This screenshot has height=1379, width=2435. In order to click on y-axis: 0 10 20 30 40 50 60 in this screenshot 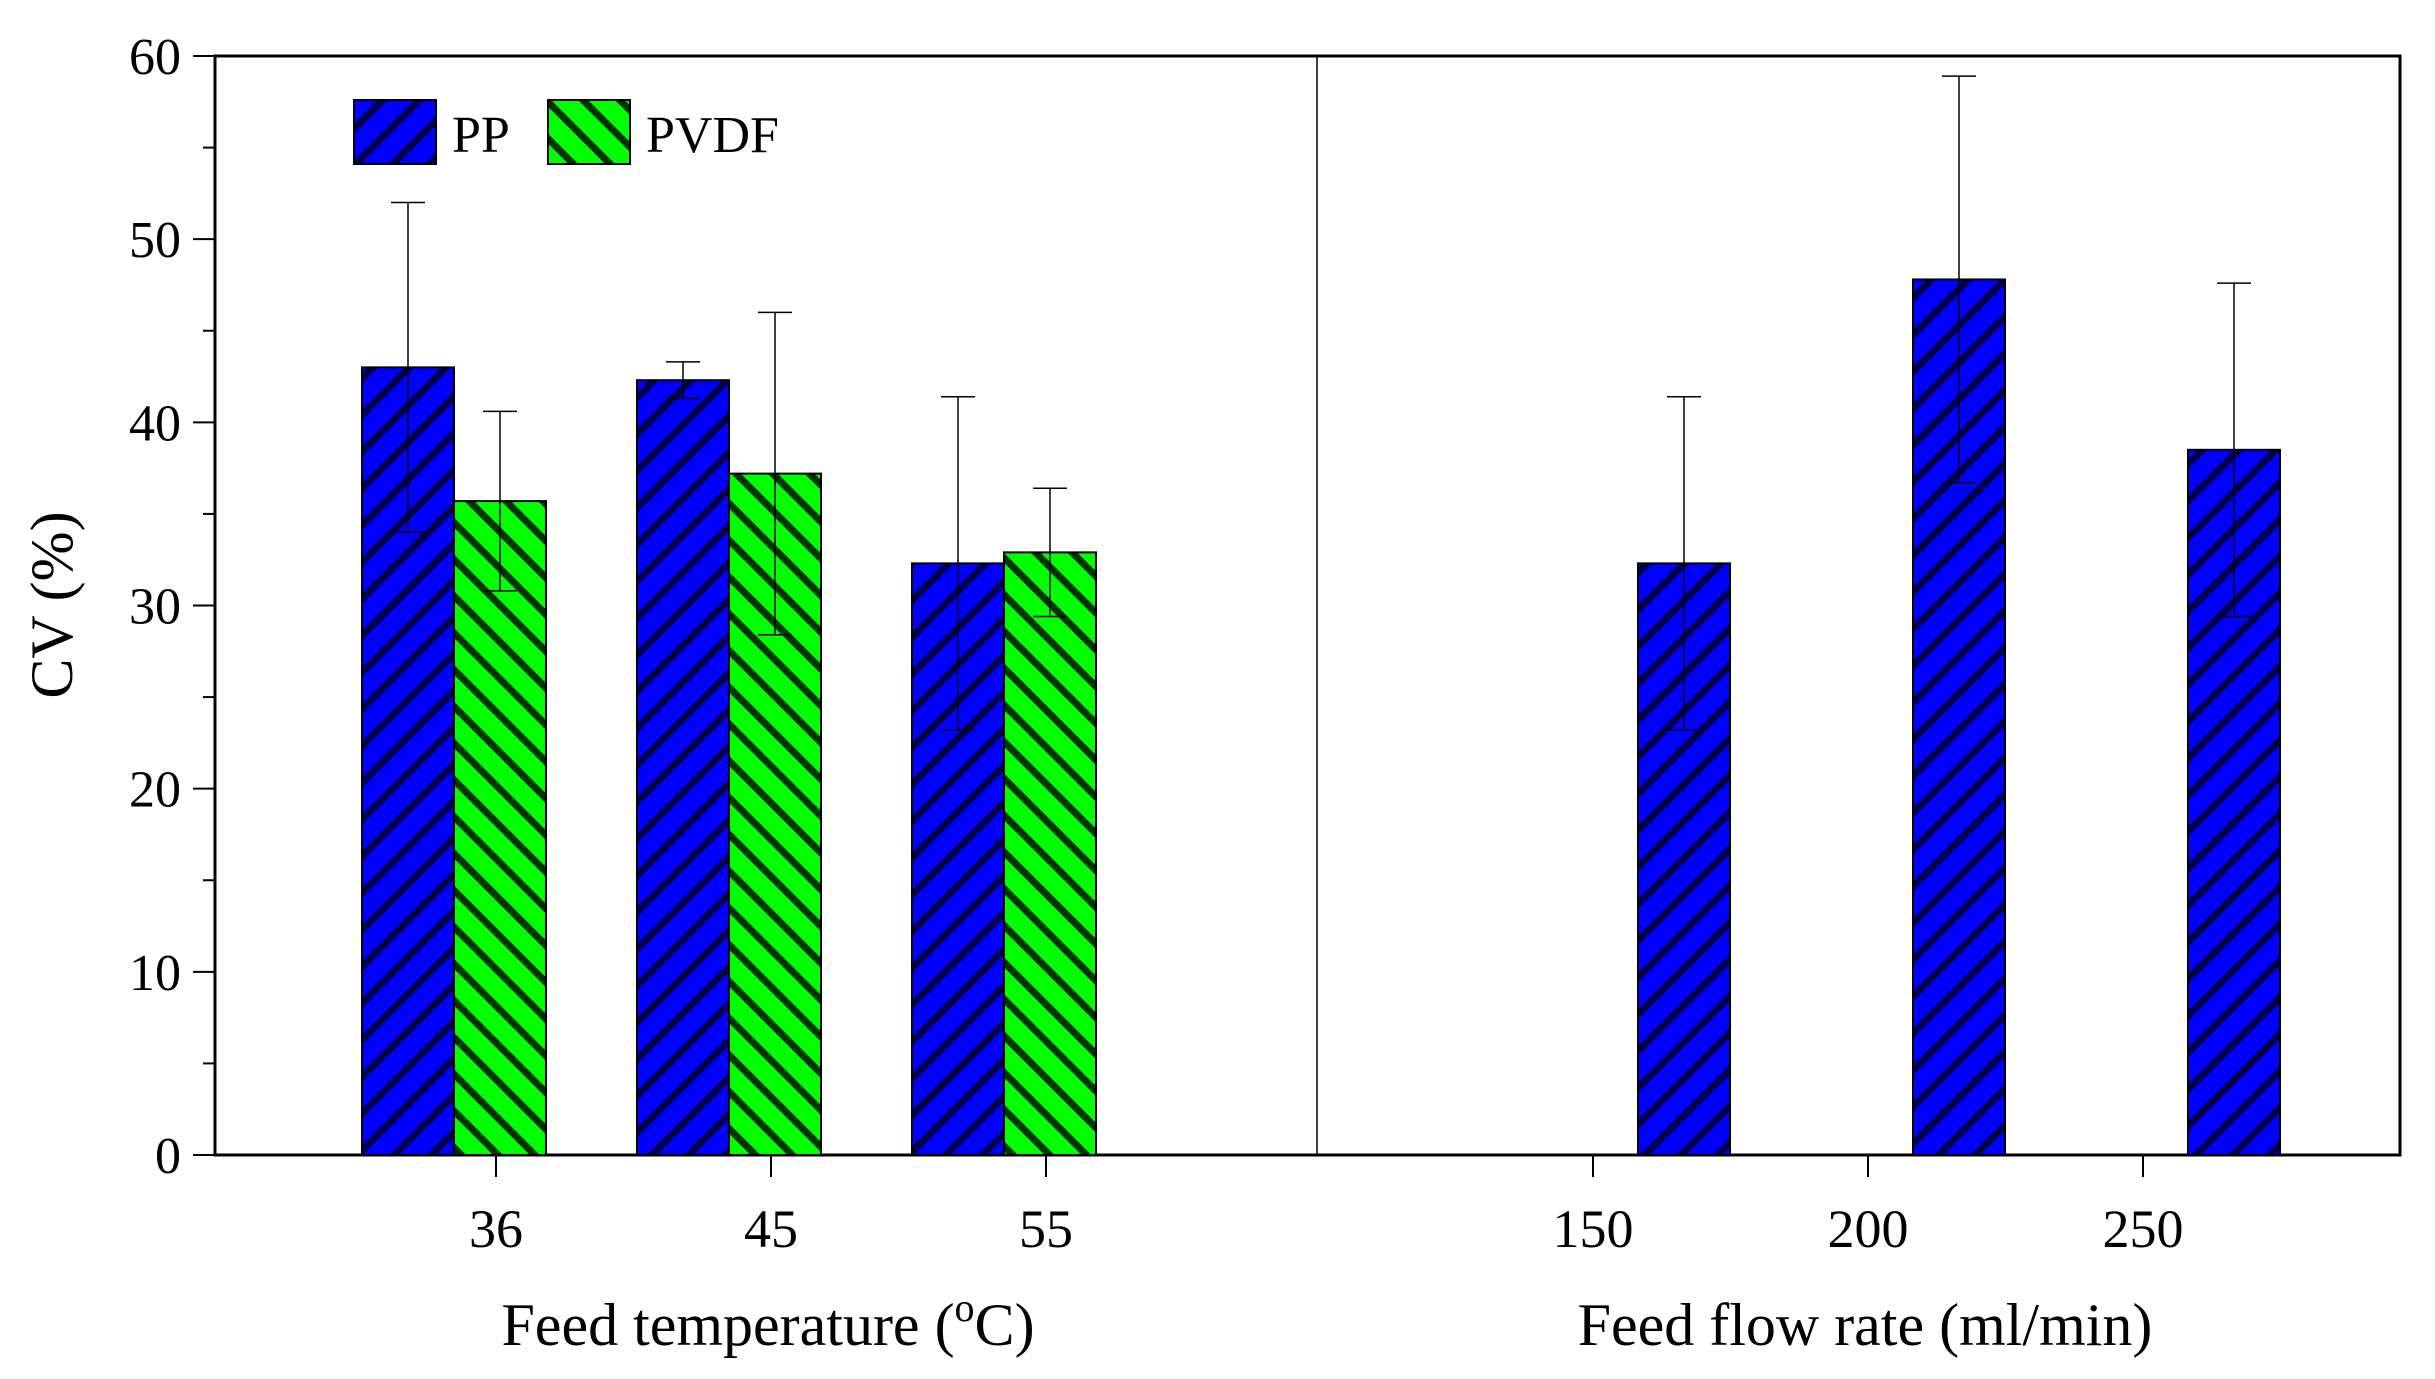, I will do `click(172, 607)`.